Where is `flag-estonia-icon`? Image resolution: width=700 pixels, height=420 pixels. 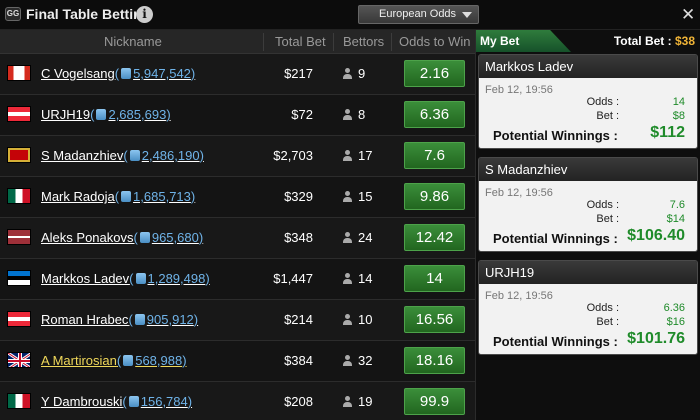 flag-estonia-icon is located at coordinates (19, 278).